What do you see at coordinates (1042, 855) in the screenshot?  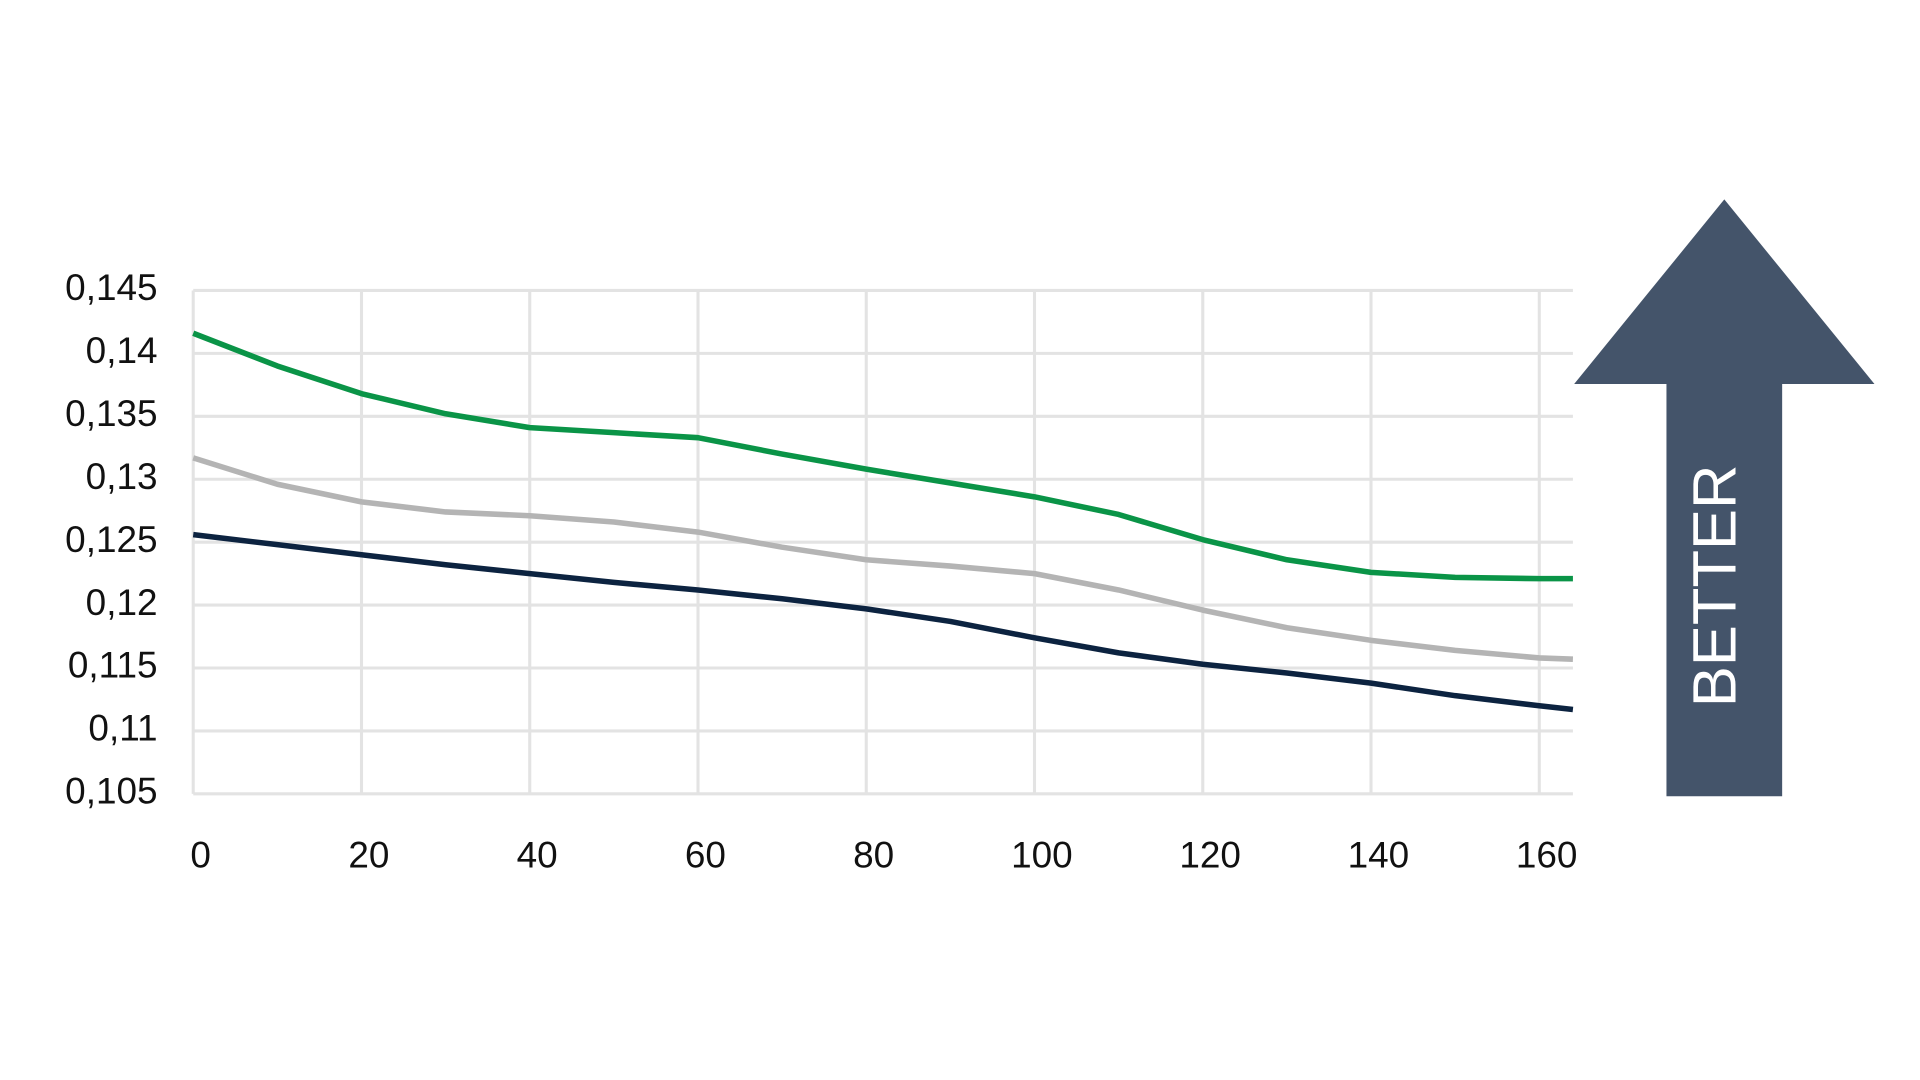 I see `x-tick-label: 100` at bounding box center [1042, 855].